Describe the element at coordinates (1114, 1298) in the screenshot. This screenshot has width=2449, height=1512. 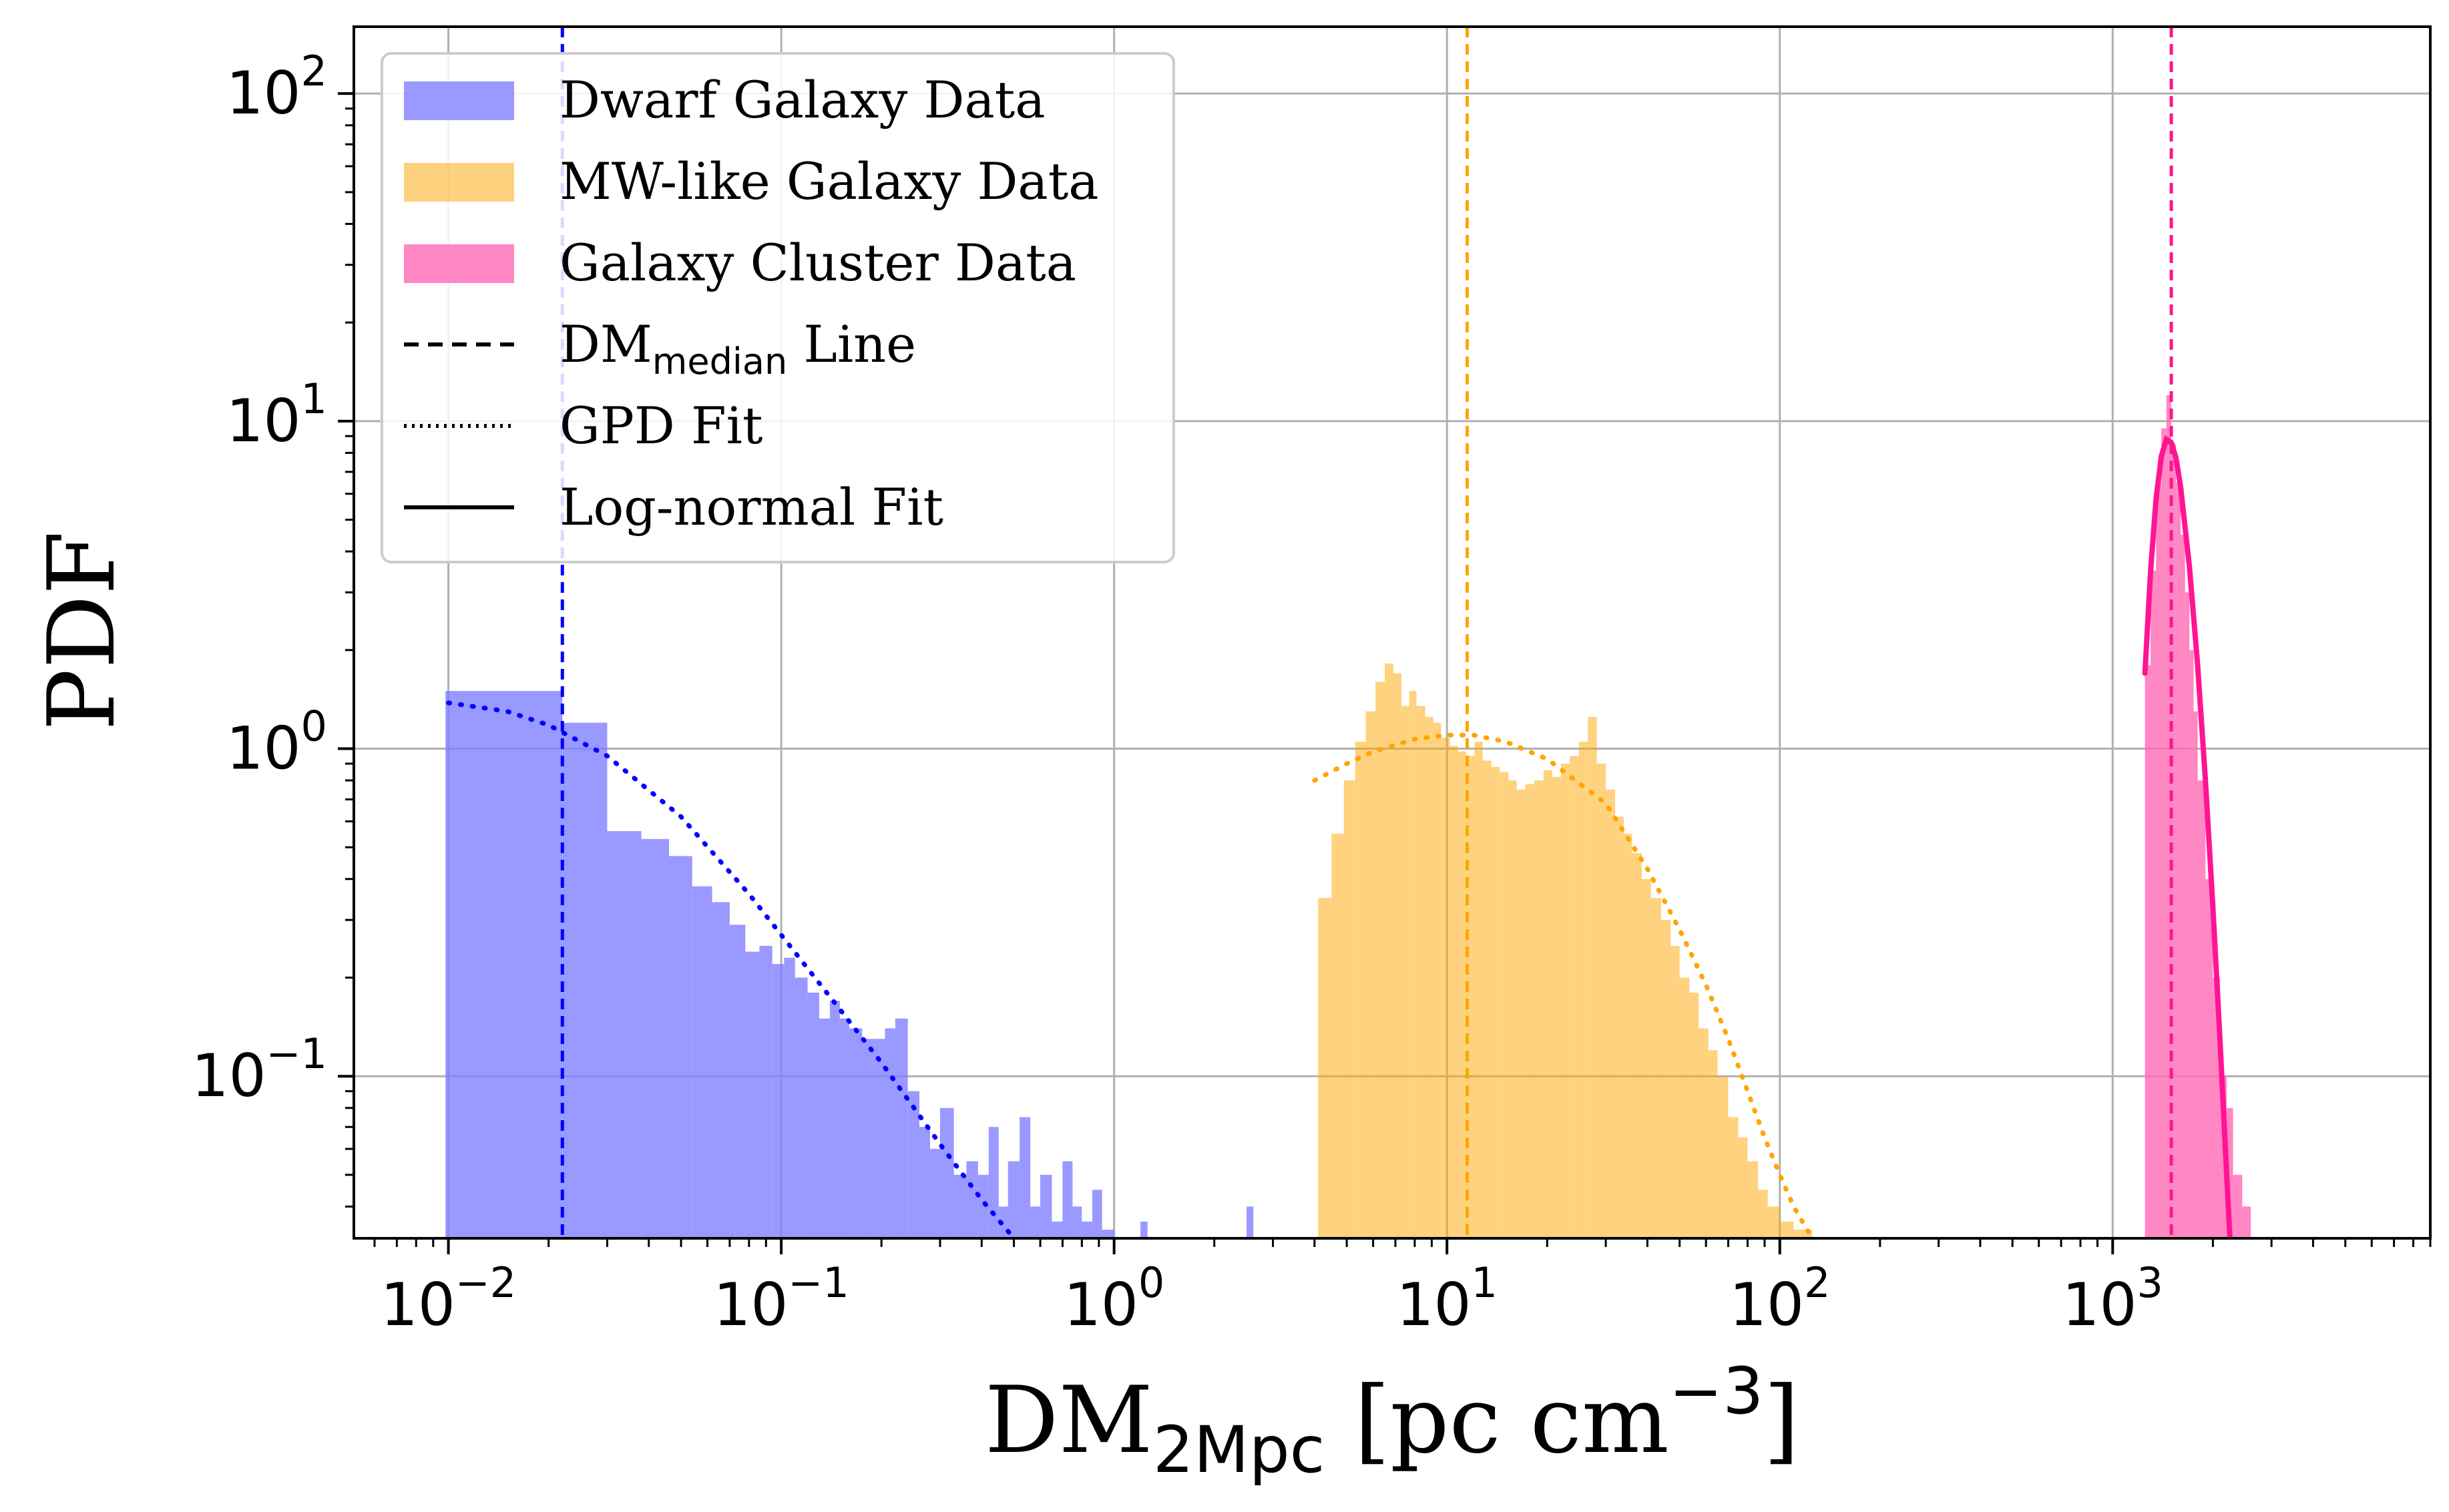
I see `x-tick-label: 10⁰` at that location.